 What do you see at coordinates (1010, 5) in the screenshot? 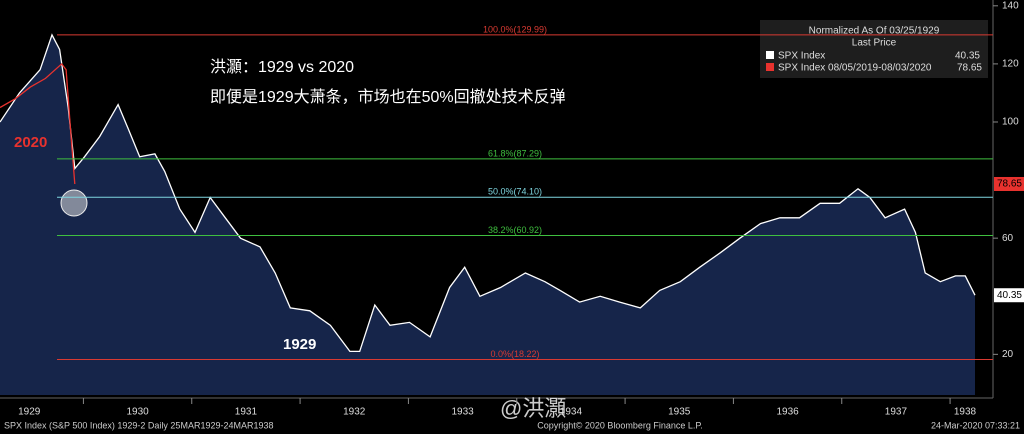
I see `y-tick-label: 140` at bounding box center [1010, 5].